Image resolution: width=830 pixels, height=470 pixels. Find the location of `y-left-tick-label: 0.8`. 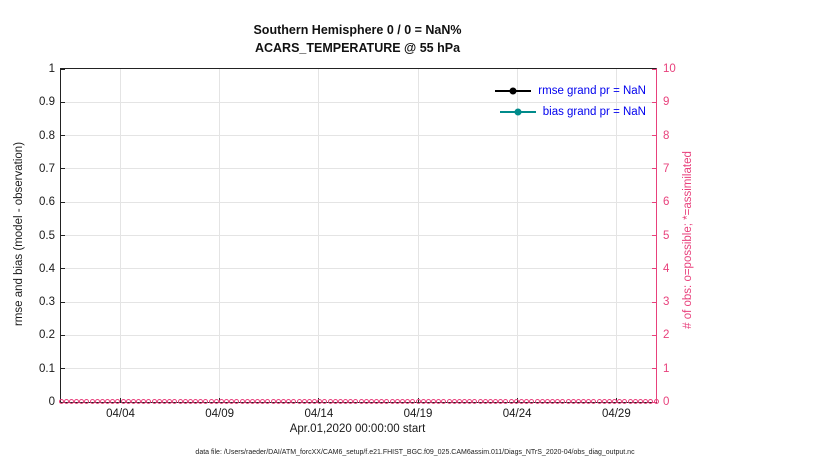

y-left-tick-label: 0.8 is located at coordinates (47, 135).